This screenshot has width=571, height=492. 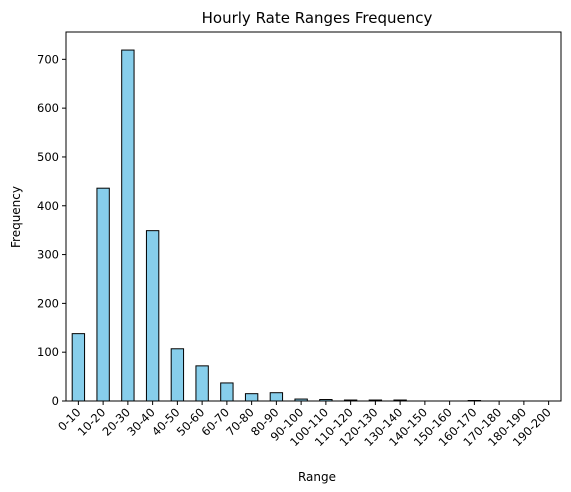 I want to click on y-tick-label: 0, so click(x=55, y=401).